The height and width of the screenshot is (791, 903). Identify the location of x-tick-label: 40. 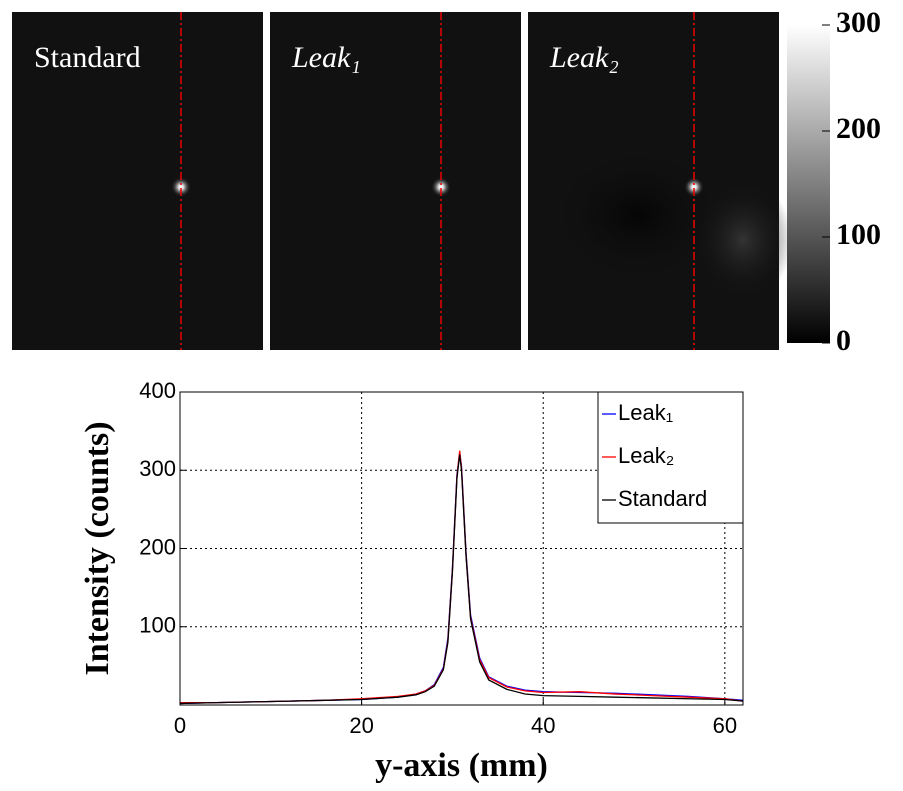
(543, 725).